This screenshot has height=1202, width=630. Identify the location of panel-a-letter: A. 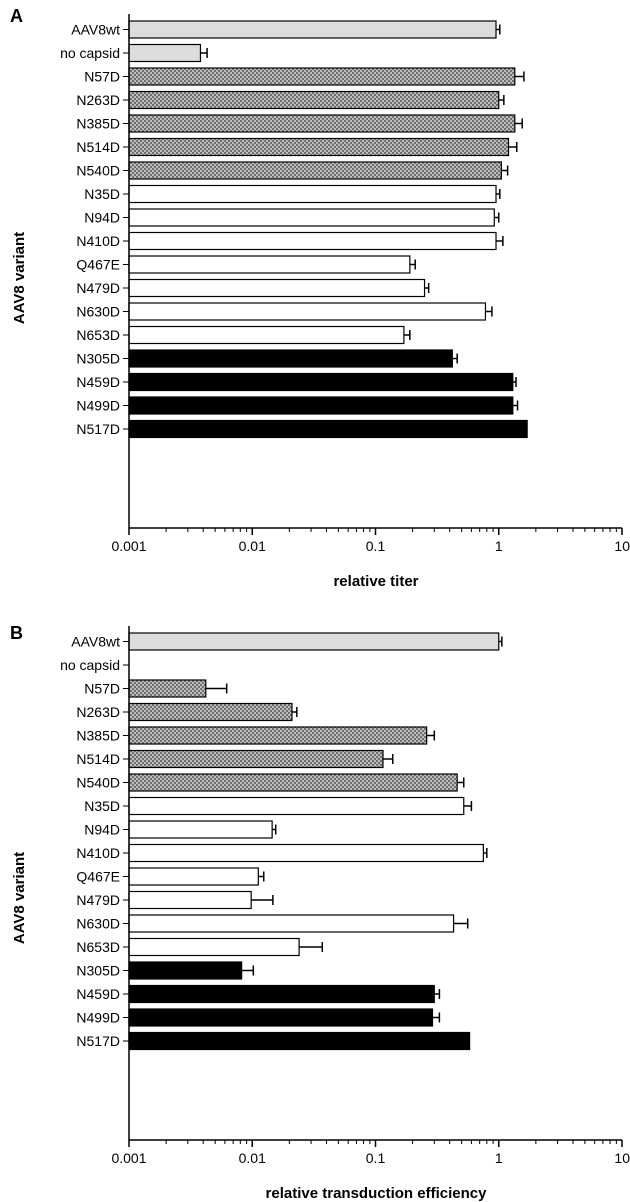
(16, 16).